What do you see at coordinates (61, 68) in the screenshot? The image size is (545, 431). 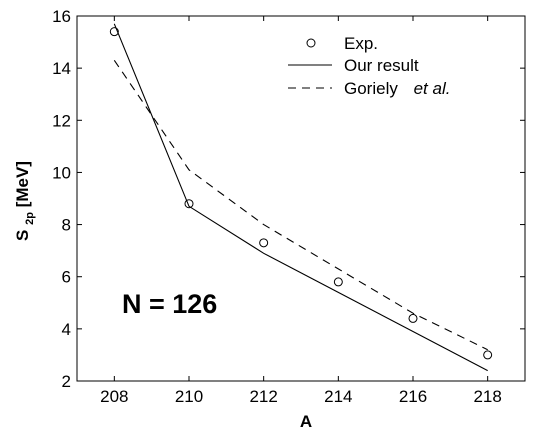 I see `y-tick-label: 14` at bounding box center [61, 68].